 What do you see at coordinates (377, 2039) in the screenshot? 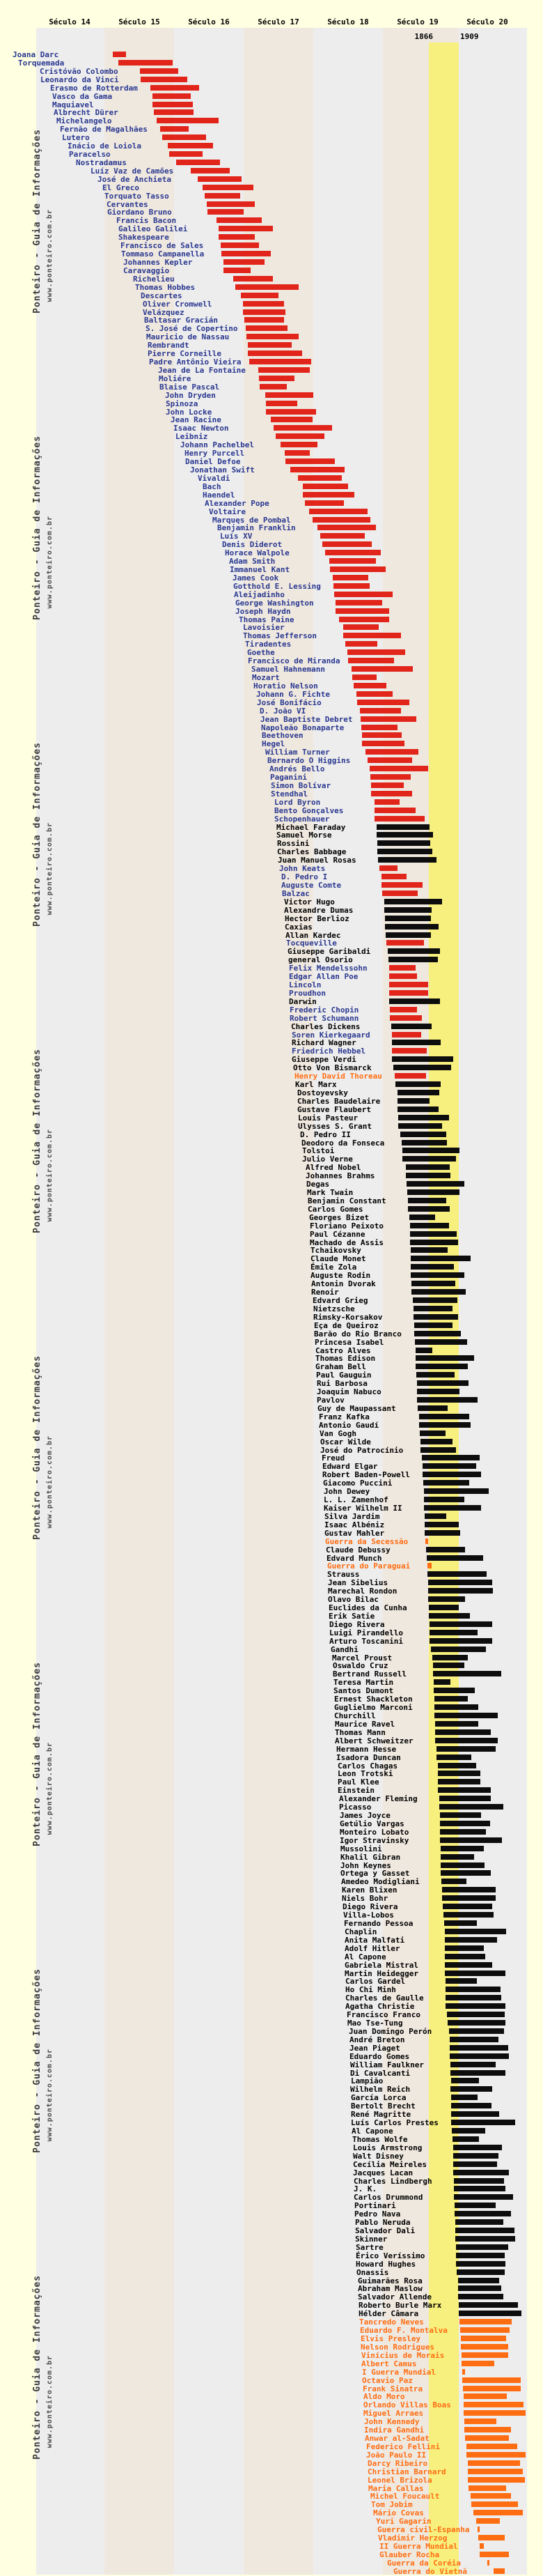
I see `person-label: André Breton` at bounding box center [377, 2039].